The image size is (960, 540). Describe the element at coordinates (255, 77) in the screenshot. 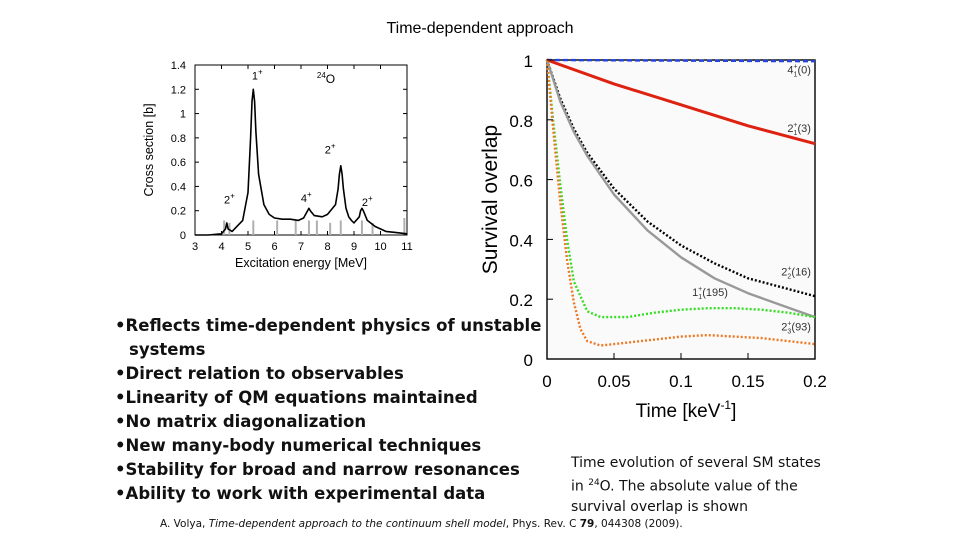

I see `peak-spin: 1` at that location.